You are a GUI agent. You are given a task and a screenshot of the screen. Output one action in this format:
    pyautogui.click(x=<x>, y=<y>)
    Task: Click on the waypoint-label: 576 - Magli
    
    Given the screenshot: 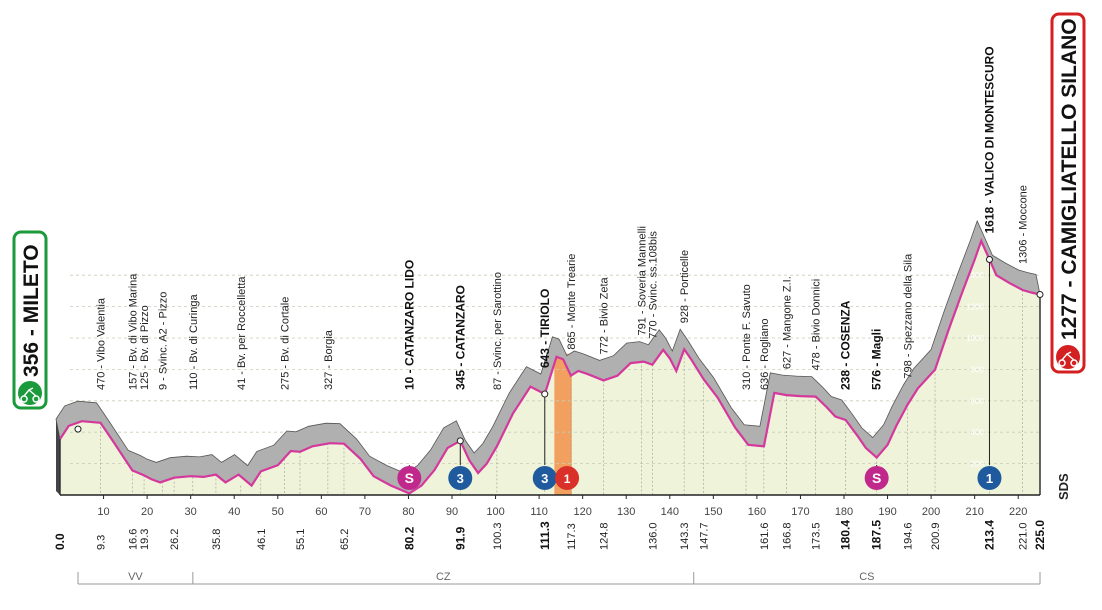 What is the action you would take?
    pyautogui.click(x=877, y=359)
    